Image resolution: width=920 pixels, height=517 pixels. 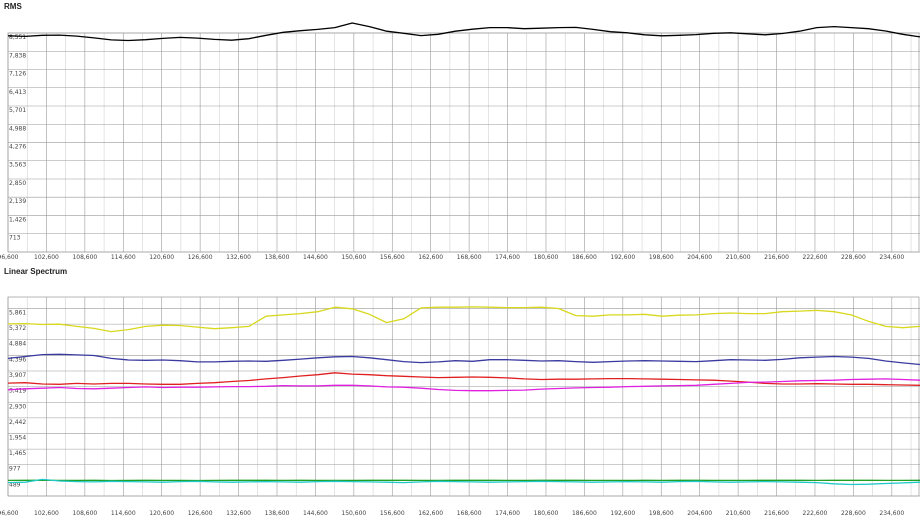 What do you see at coordinates (17, 37) in the screenshot?
I see `y-tick-label: 8,551` at bounding box center [17, 37].